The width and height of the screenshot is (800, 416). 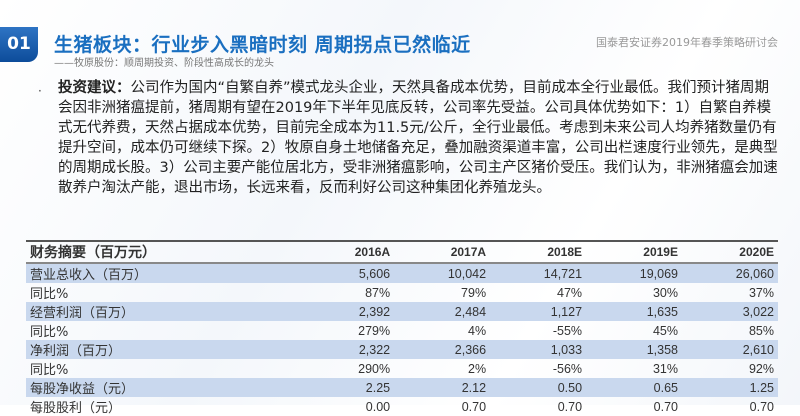 What do you see at coordinates (567, 330) in the screenshot?
I see `table-cell: -55%` at bounding box center [567, 330].